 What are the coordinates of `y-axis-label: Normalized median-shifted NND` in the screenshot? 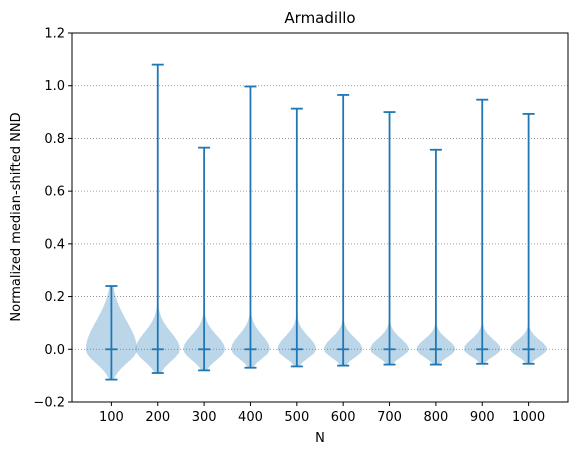 It's located at (16, 216).